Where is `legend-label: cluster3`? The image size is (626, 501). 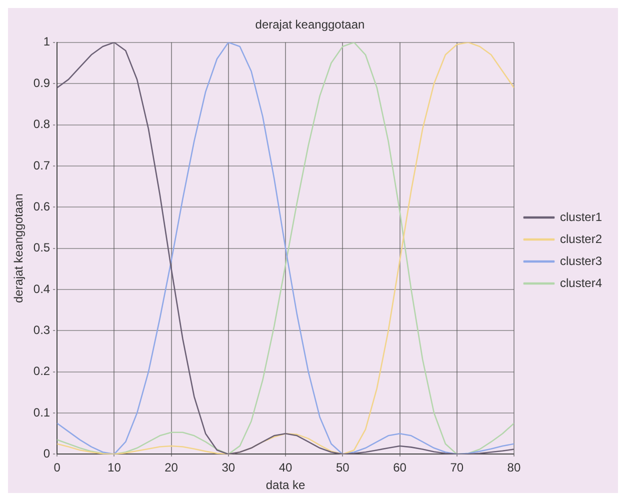
legend-label: cluster3 is located at coordinates (581, 261).